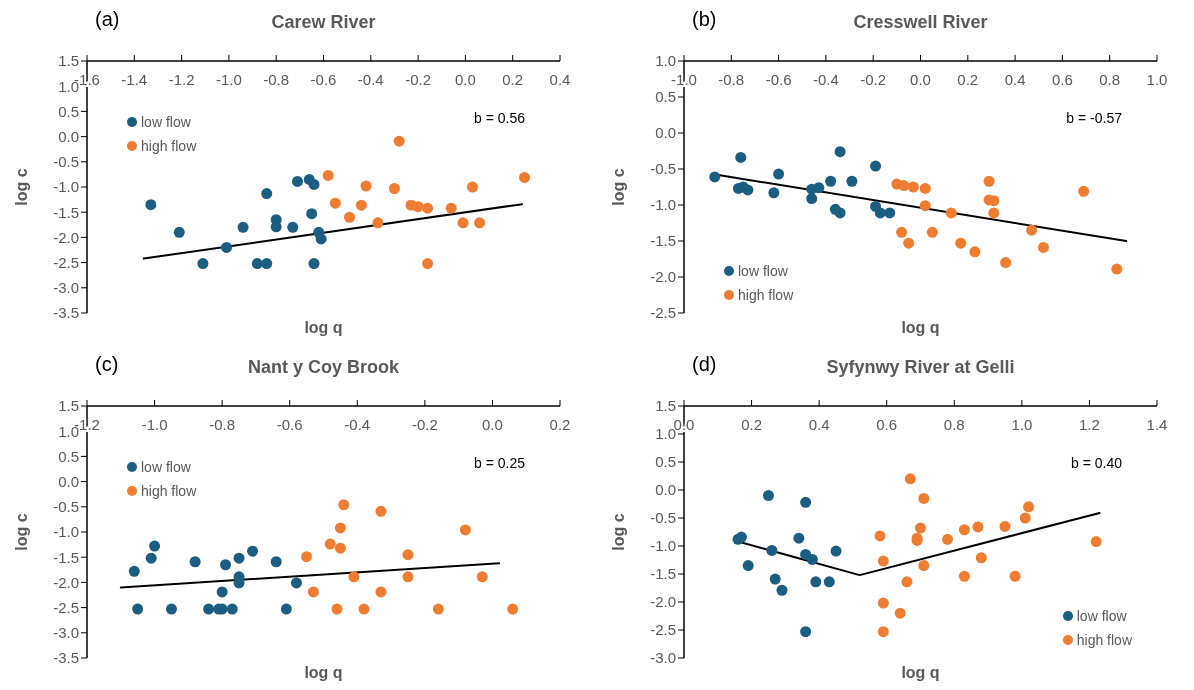  What do you see at coordinates (1157, 79) in the screenshot?
I see `x-tick-label: 1.0` at bounding box center [1157, 79].